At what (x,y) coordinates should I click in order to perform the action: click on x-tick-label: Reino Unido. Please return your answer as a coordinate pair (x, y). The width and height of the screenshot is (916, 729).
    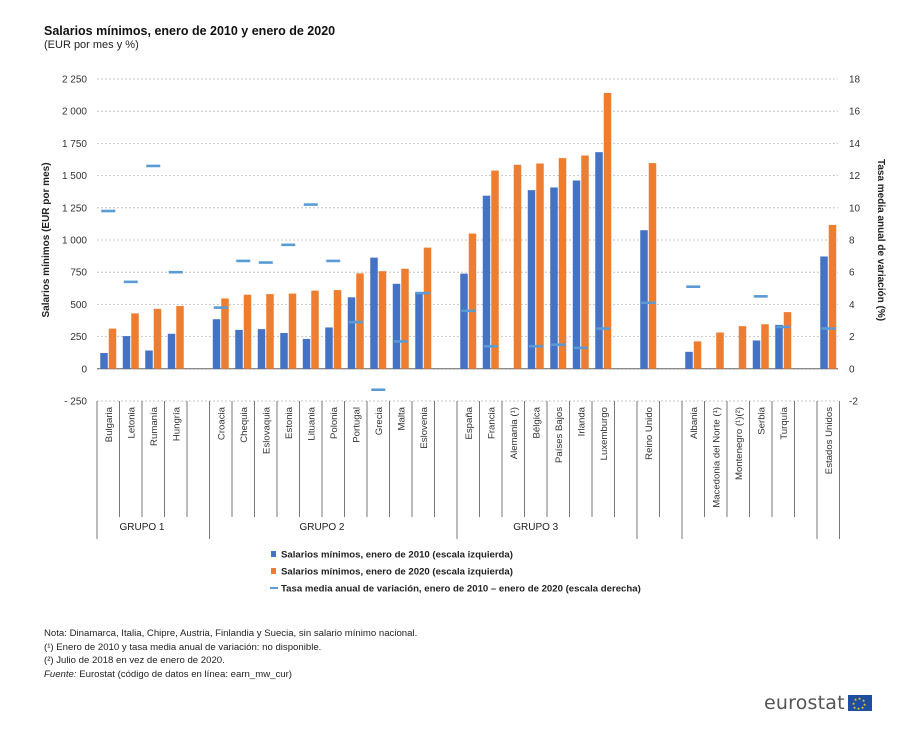
    Looking at the image, I should click on (649, 433).